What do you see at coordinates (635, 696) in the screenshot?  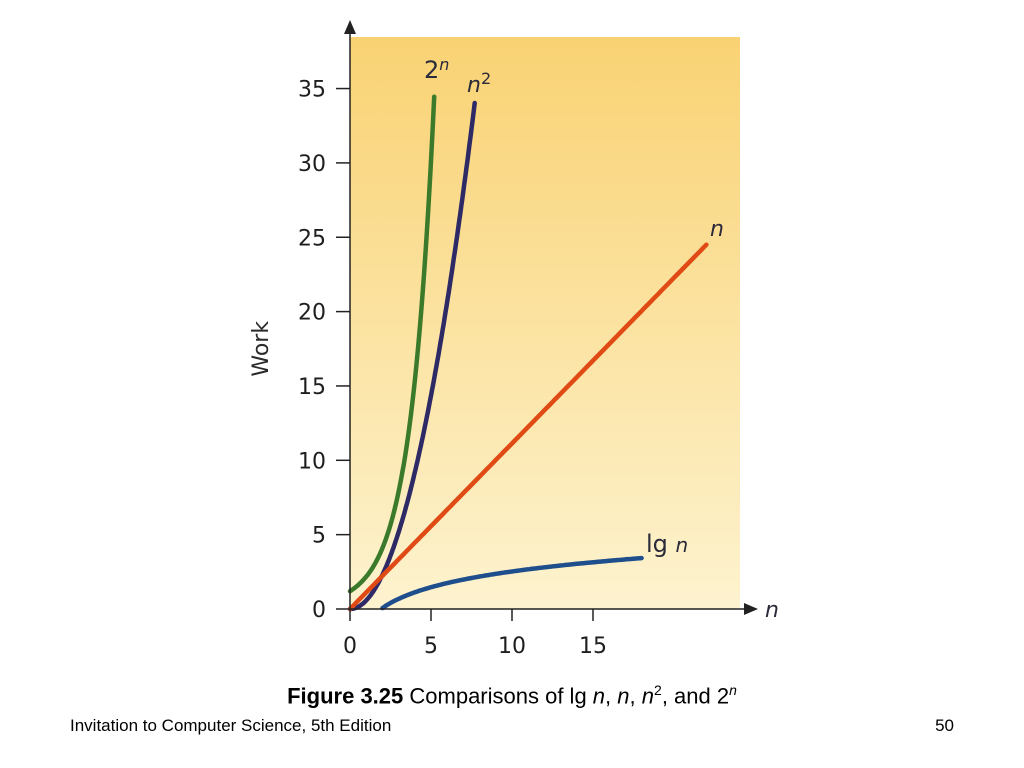 I see `caption-sep2: ,` at bounding box center [635, 696].